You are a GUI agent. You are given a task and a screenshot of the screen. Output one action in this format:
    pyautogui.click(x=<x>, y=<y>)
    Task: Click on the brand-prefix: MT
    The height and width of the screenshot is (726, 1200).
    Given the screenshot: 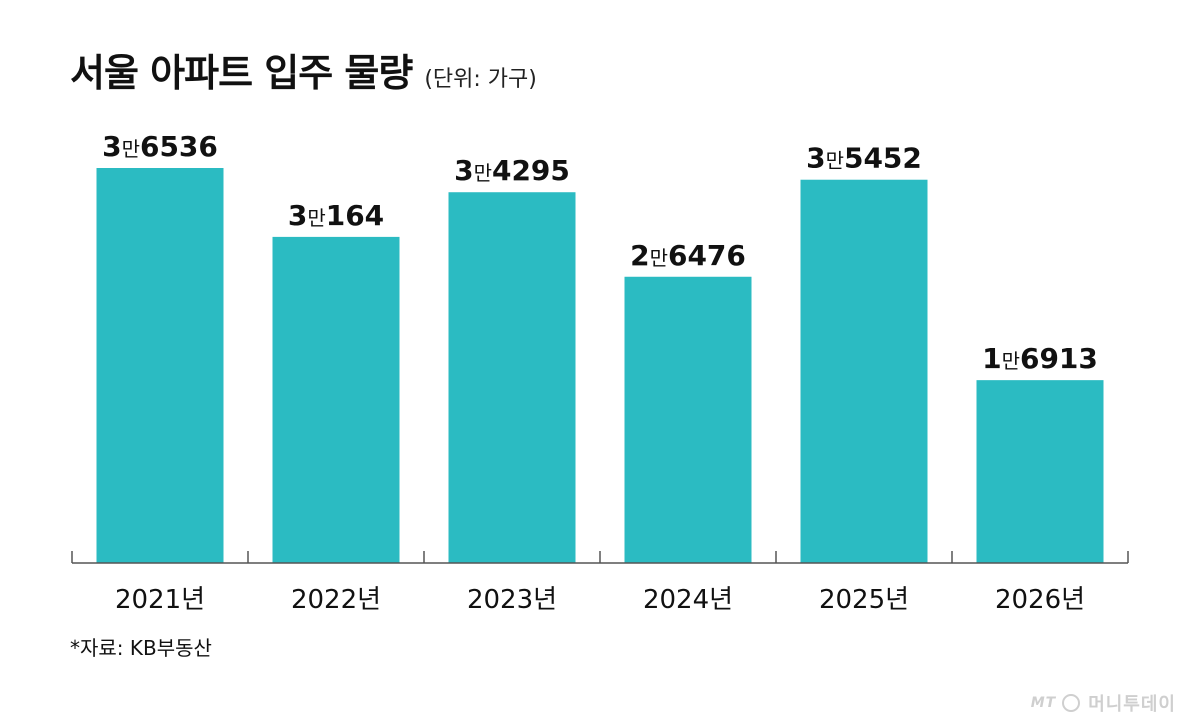 What is the action you would take?
    pyautogui.click(x=1043, y=703)
    